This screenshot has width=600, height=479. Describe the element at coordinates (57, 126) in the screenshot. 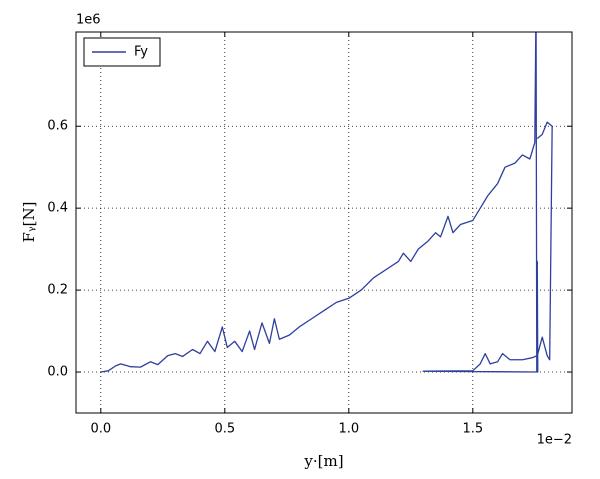

I see `y-tick-label: 0.6` at that location.